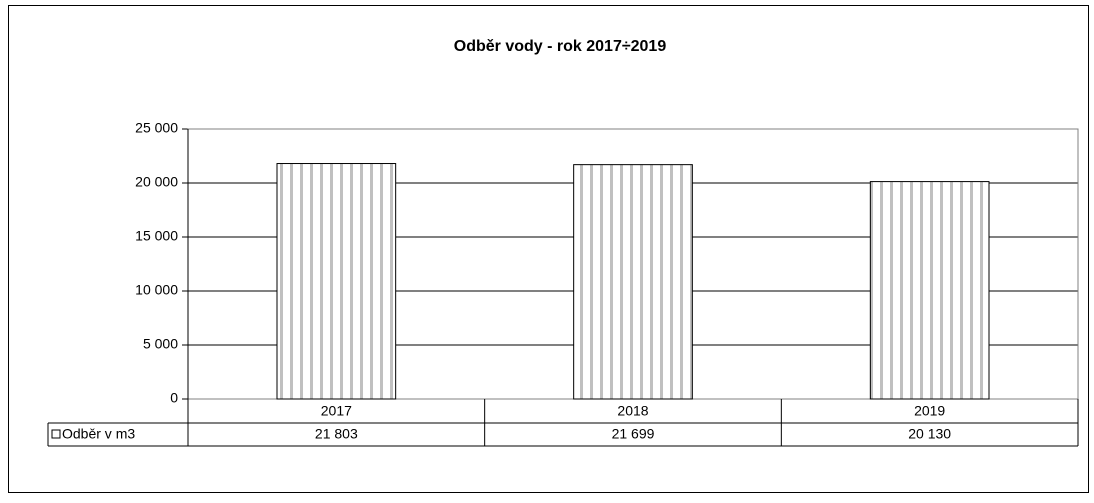  What do you see at coordinates (632, 411) in the screenshot?
I see `x-tick-label: 2018` at bounding box center [632, 411].